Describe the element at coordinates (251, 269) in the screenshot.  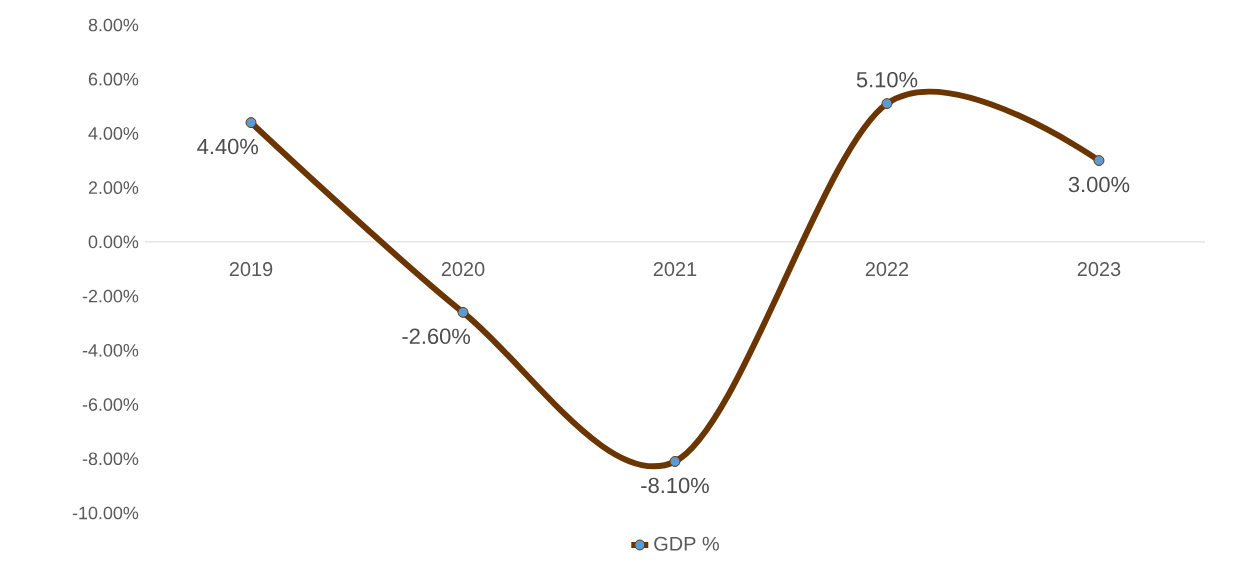
I see `x-tick-label: 2019` at that location.